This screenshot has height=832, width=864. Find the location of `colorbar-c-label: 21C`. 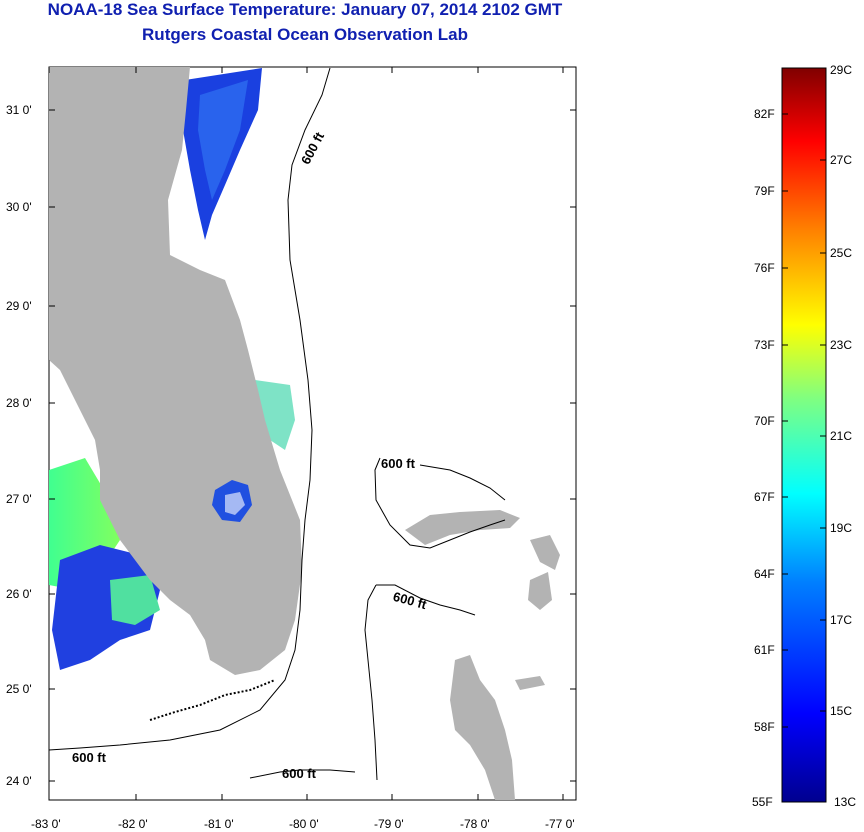

colorbar-c-label: 21C is located at coordinates (841, 436).